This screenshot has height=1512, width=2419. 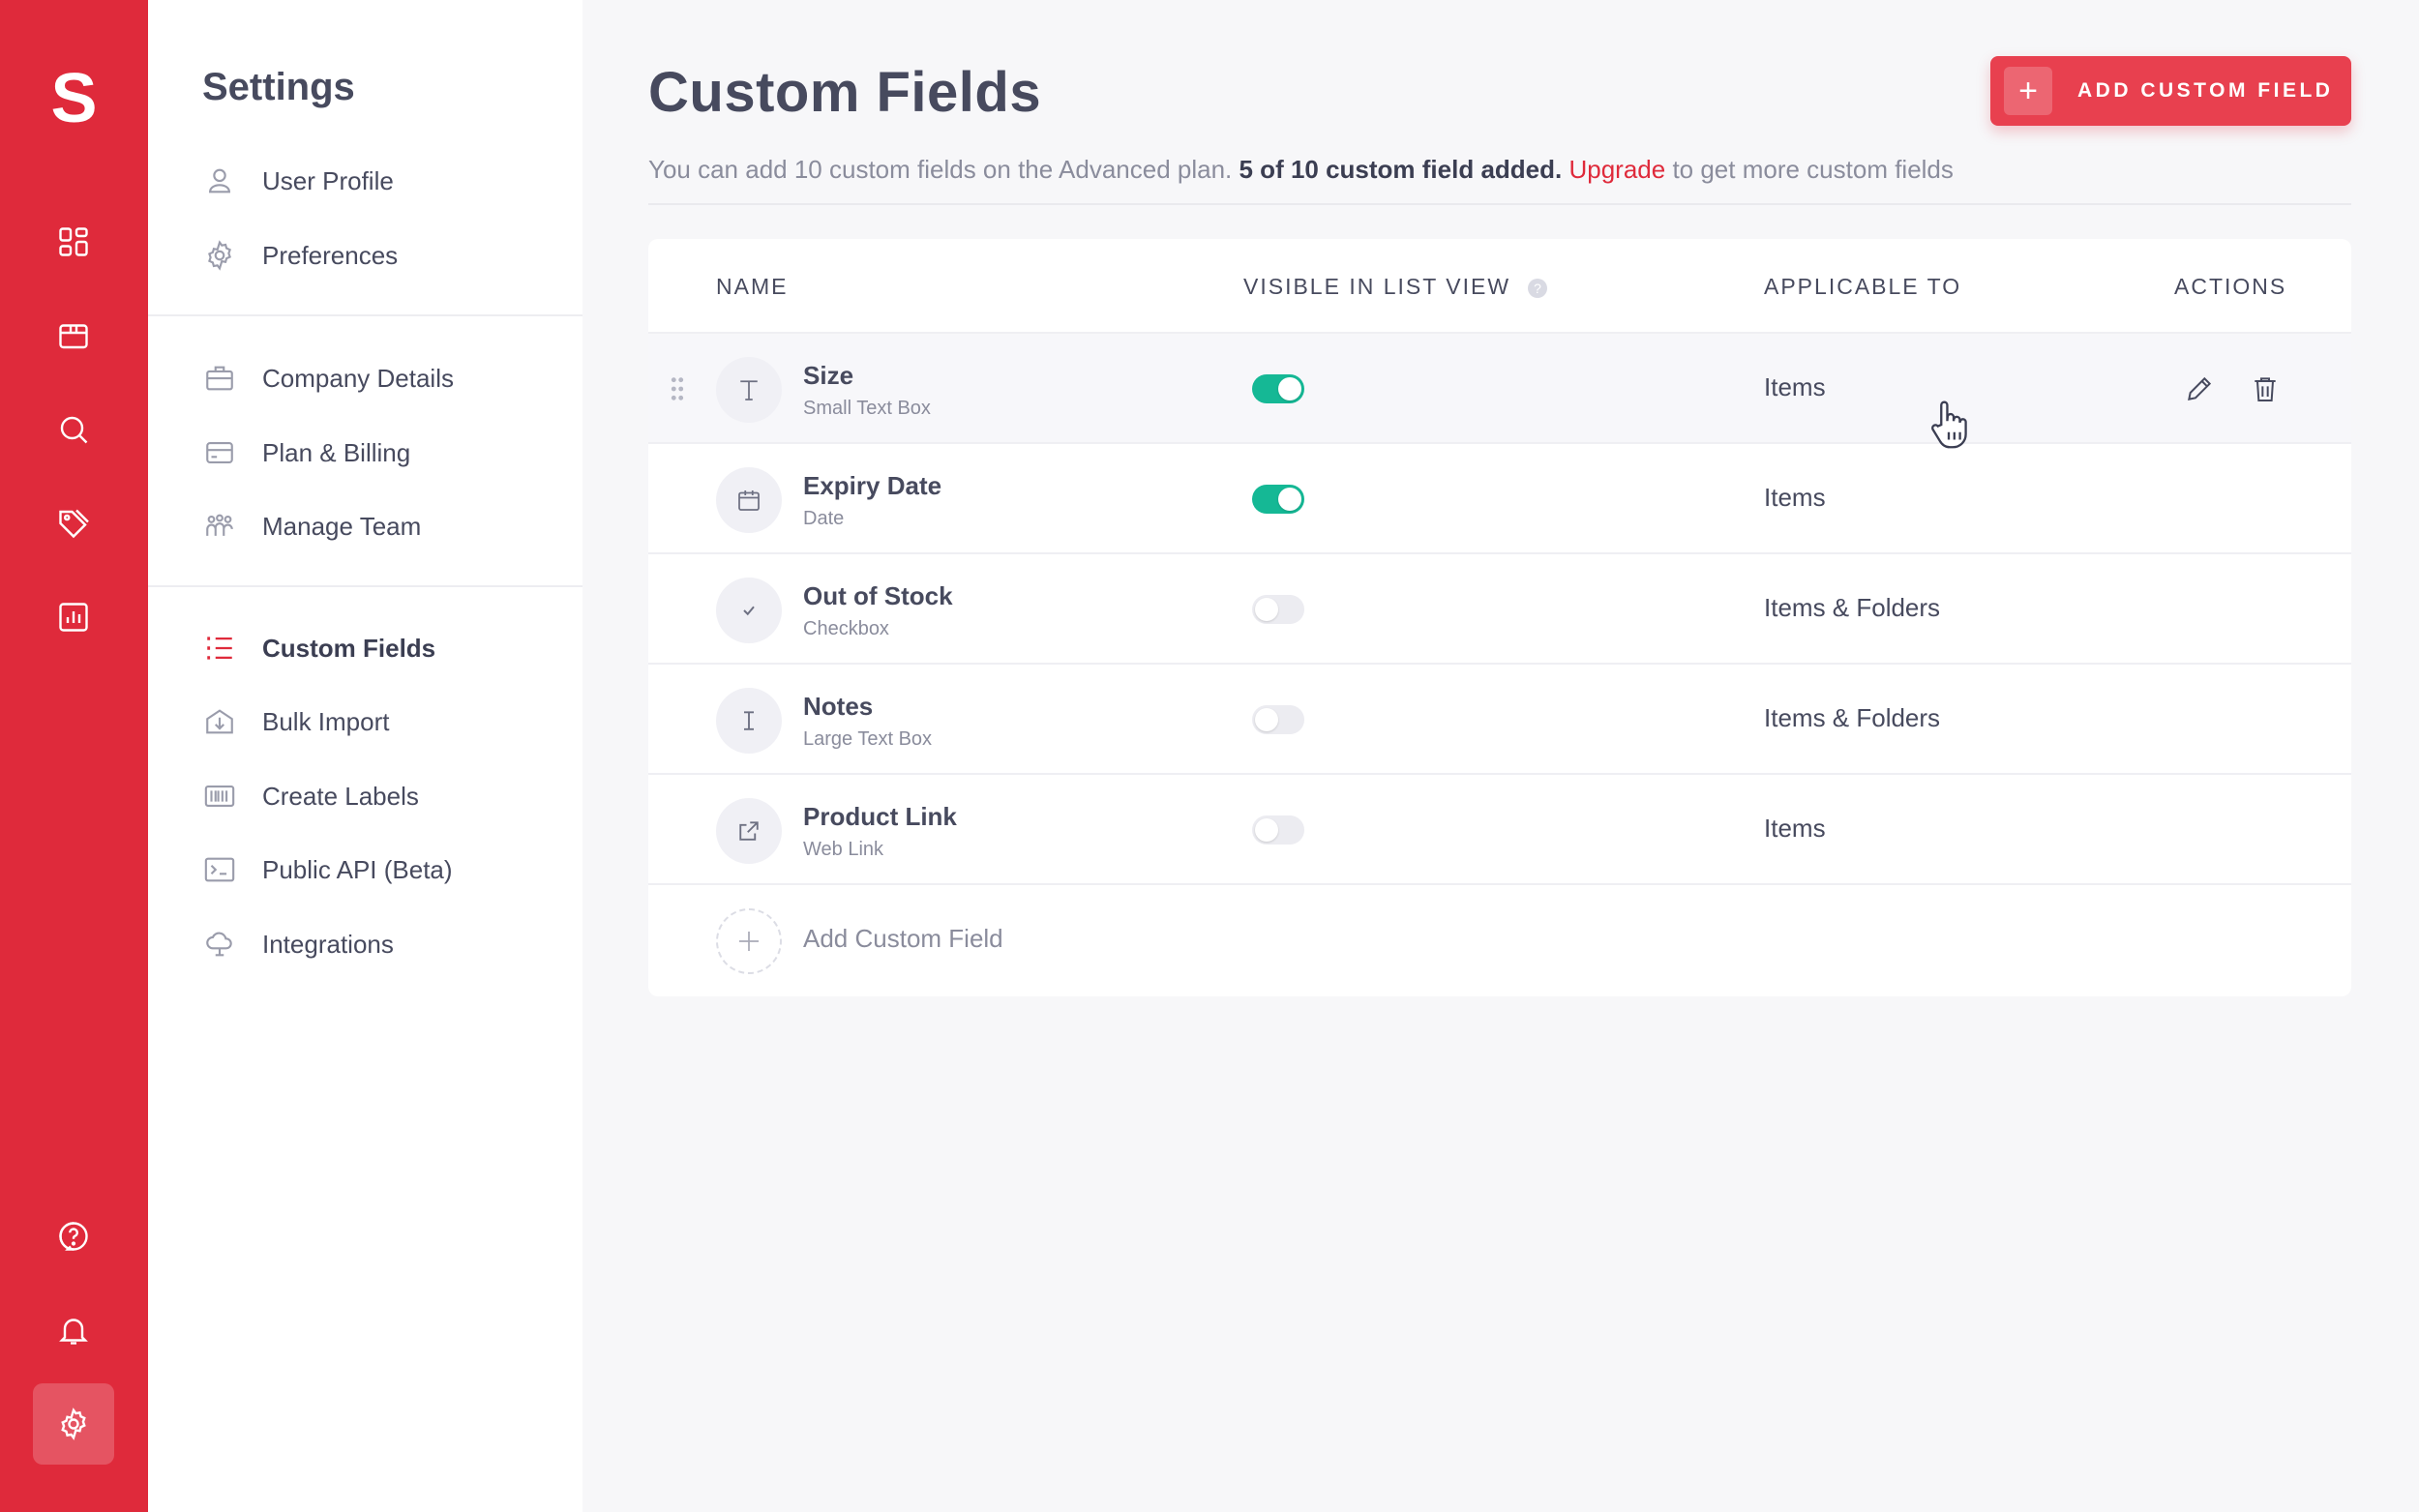 What do you see at coordinates (1500, 497) in the screenshot?
I see `table-row: Expiry Date Date Items` at bounding box center [1500, 497].